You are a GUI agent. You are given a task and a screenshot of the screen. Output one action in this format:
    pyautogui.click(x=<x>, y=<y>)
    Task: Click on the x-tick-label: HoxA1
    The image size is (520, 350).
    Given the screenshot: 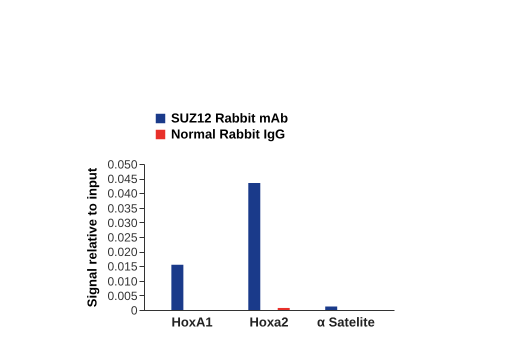 What is the action you would take?
    pyautogui.click(x=192, y=322)
    